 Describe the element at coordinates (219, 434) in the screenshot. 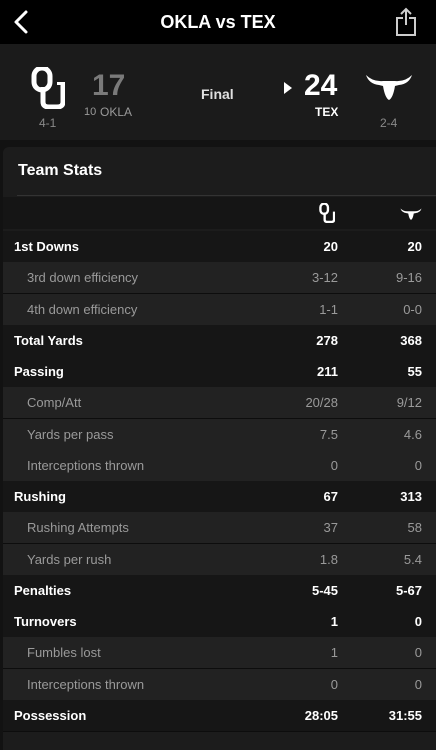

I see `stat-row: Yards per pass 7.5 4.6` at that location.